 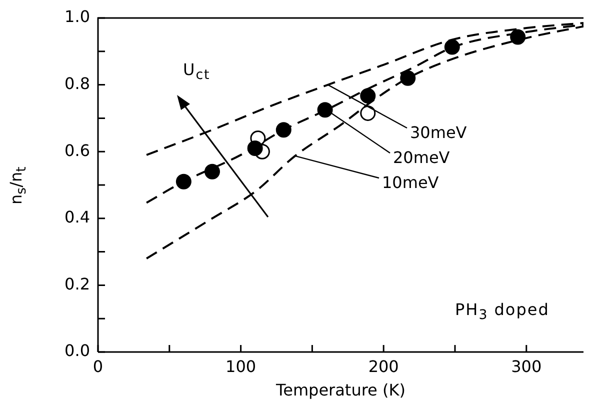 What do you see at coordinates (410, 182) in the screenshot?
I see `annotation: 10meV` at bounding box center [410, 182].